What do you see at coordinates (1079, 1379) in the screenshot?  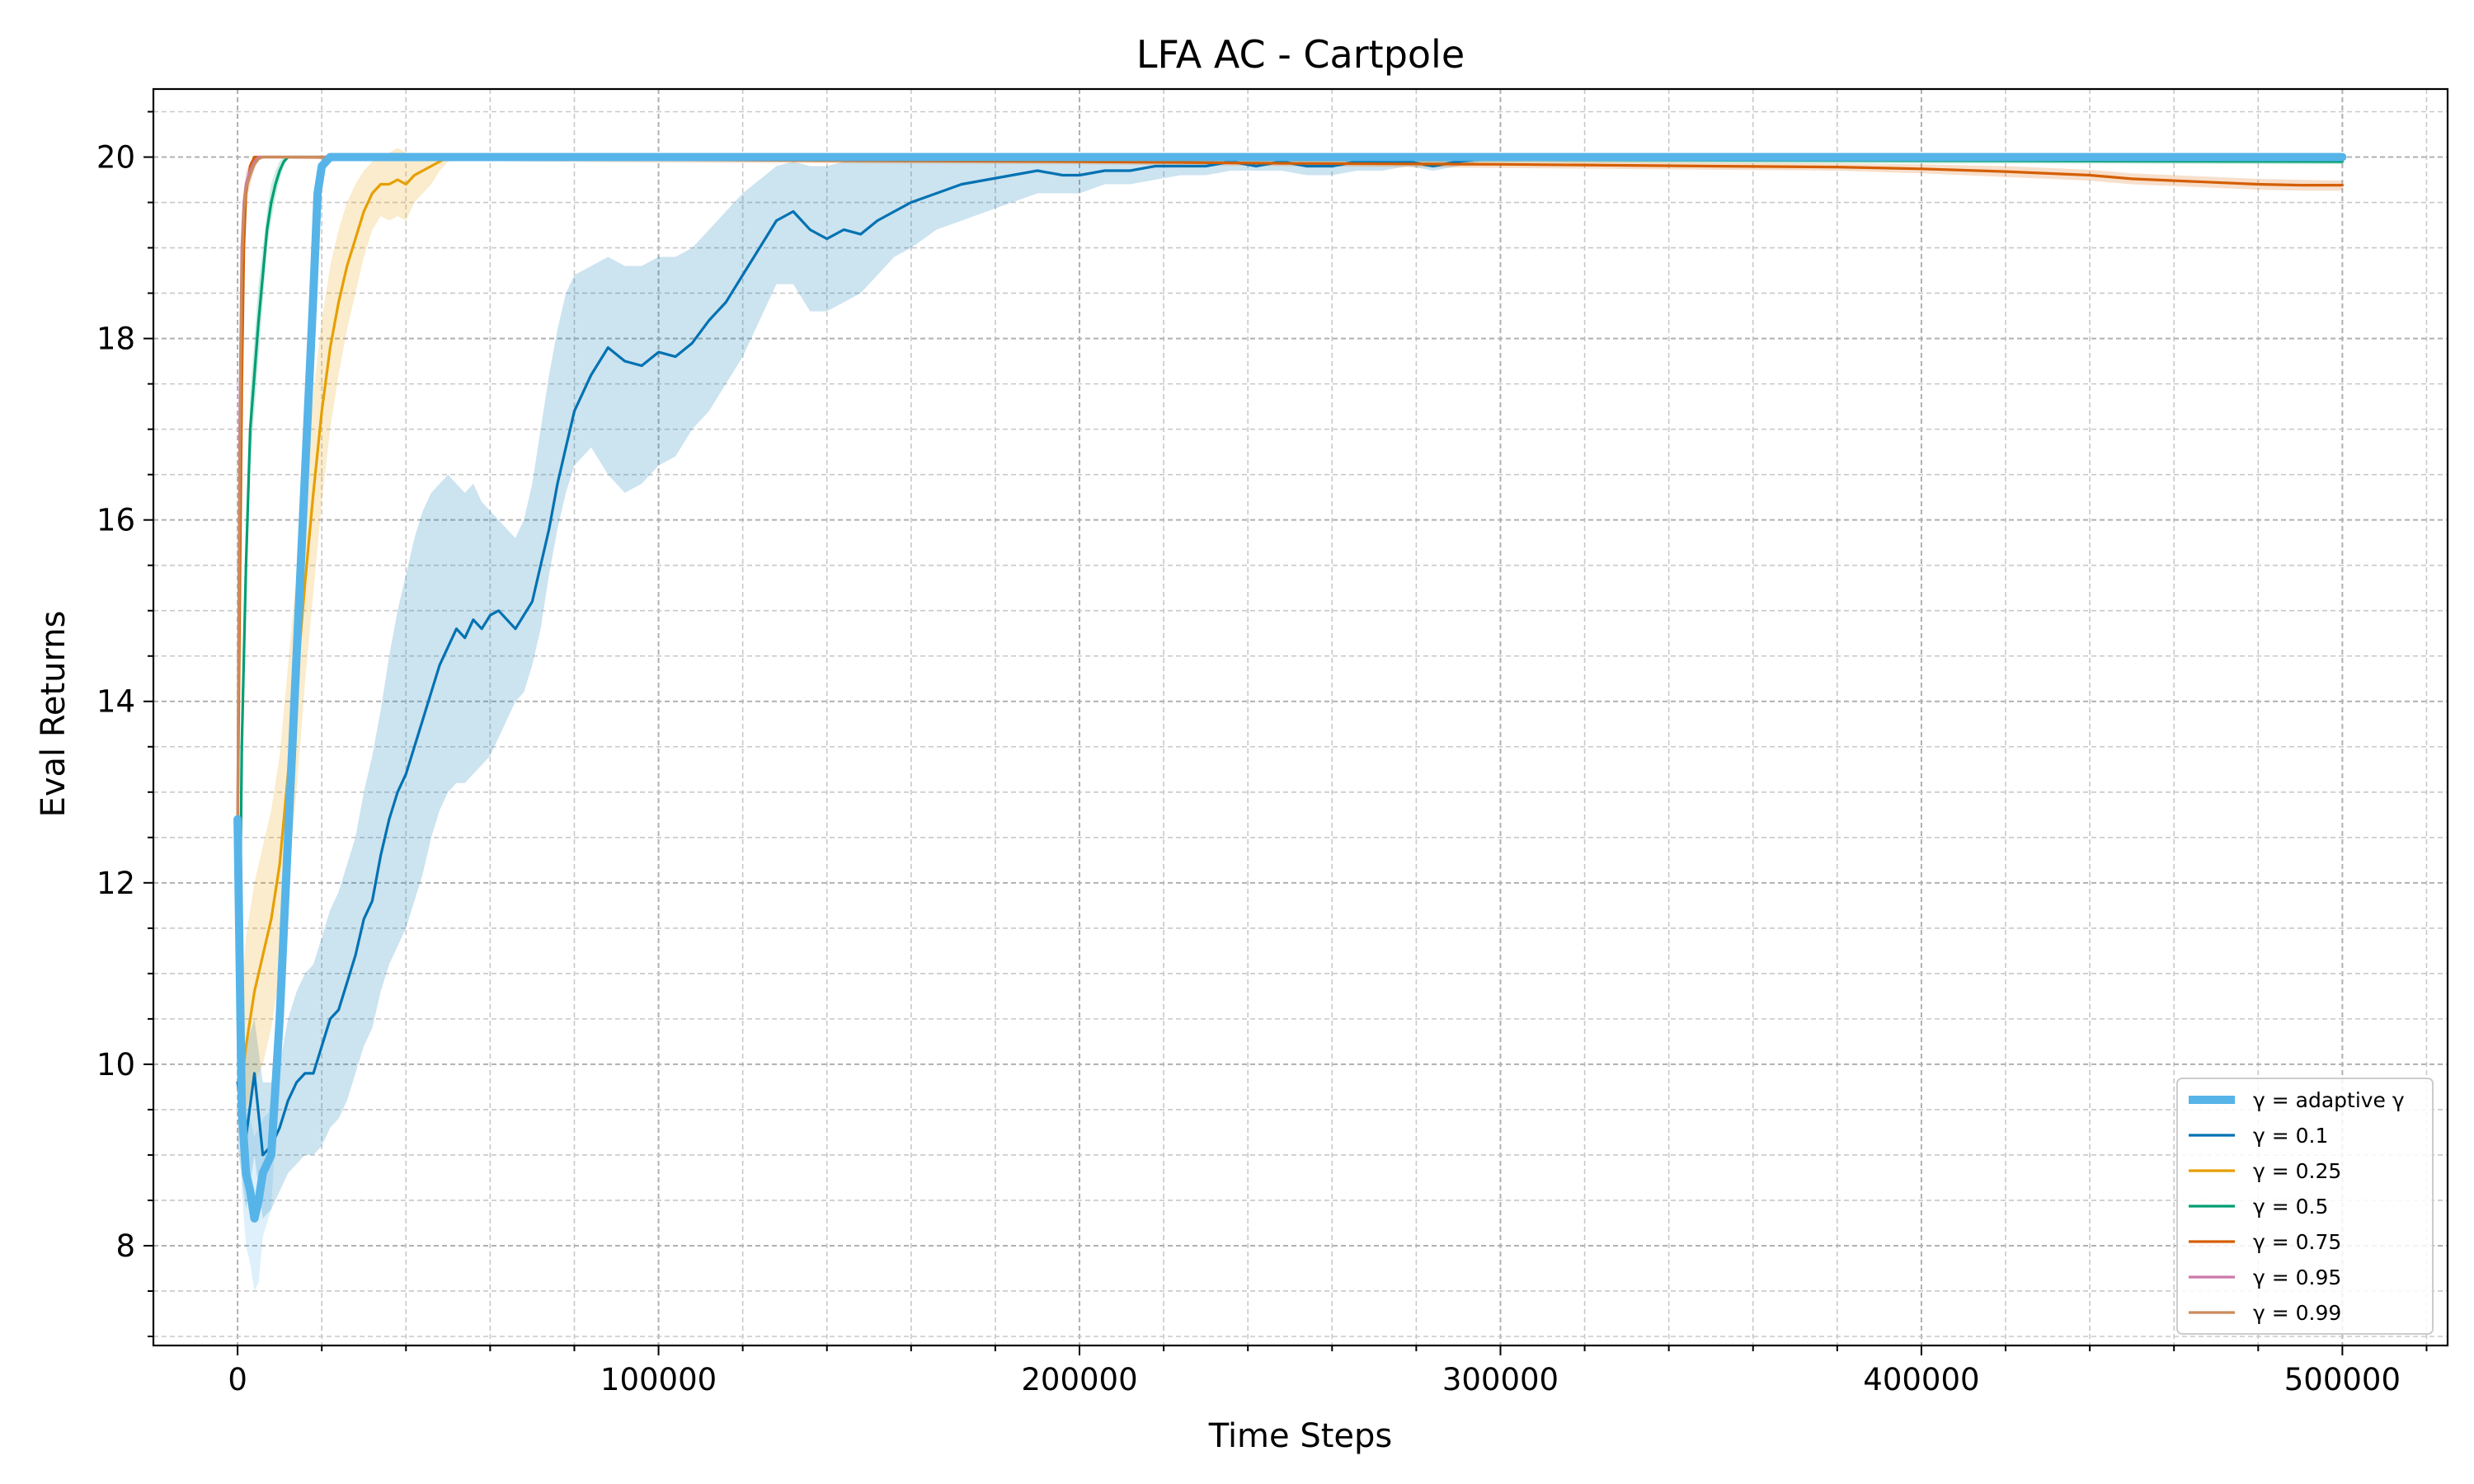 I see `x-tick-label: 200000` at bounding box center [1079, 1379].